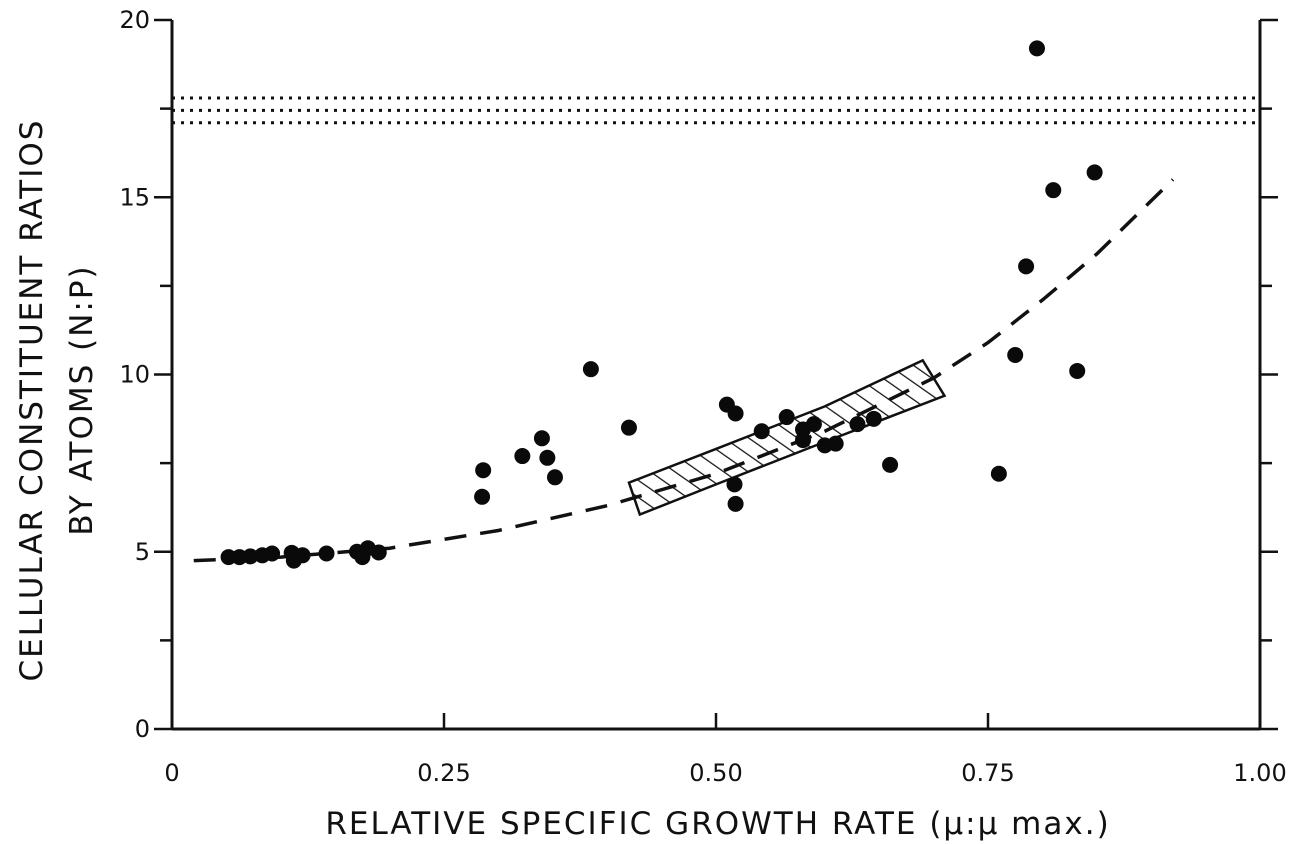 This screenshot has height=844, width=1305. I want to click on x-tick-label: 1.00, so click(1259, 773).